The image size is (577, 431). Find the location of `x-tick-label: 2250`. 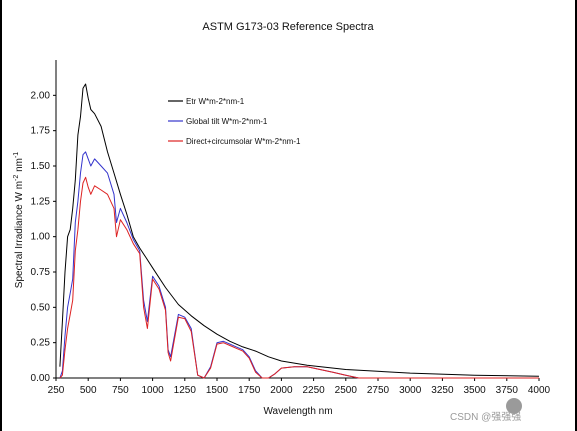

x-tick-label: 2250 is located at coordinates (313, 390).